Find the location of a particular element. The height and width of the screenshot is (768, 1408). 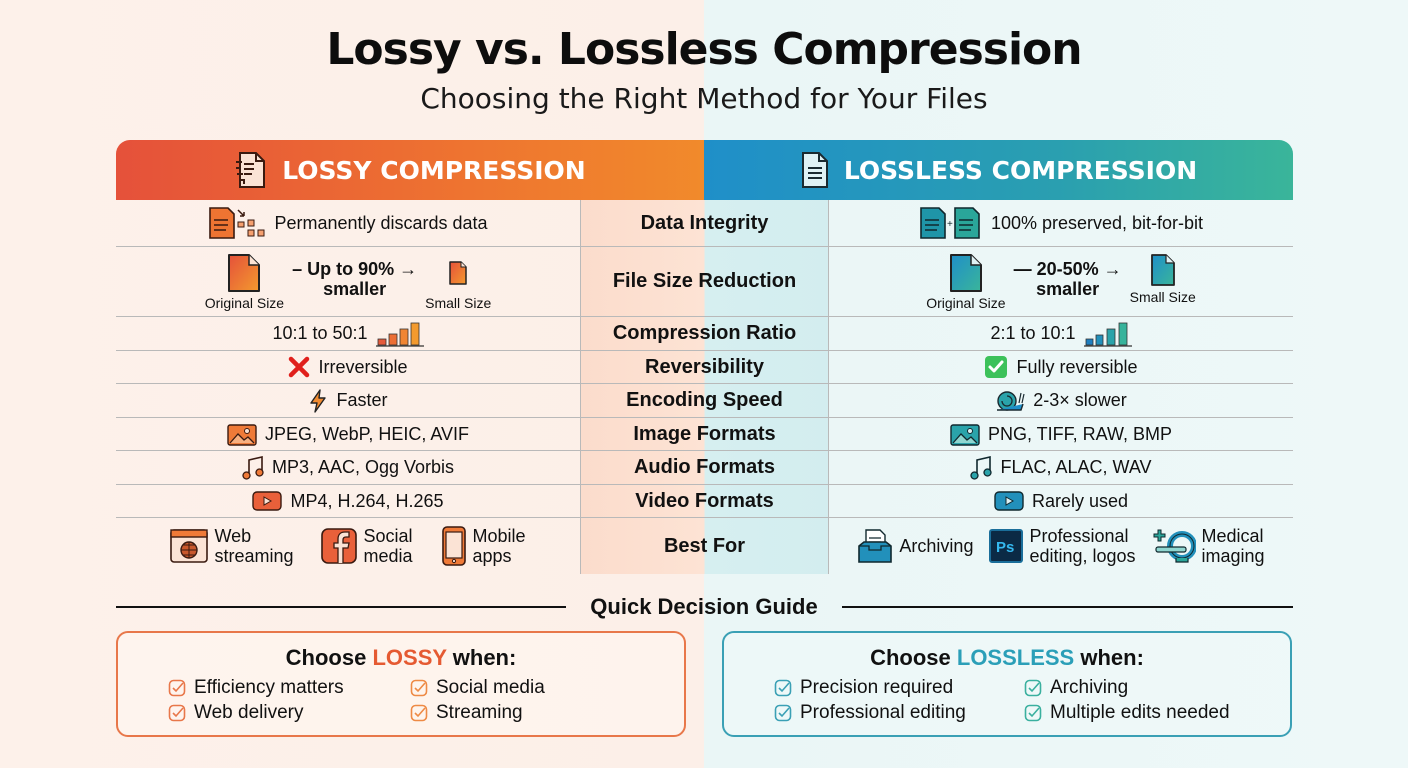

snail-icon is located at coordinates (1010, 401).